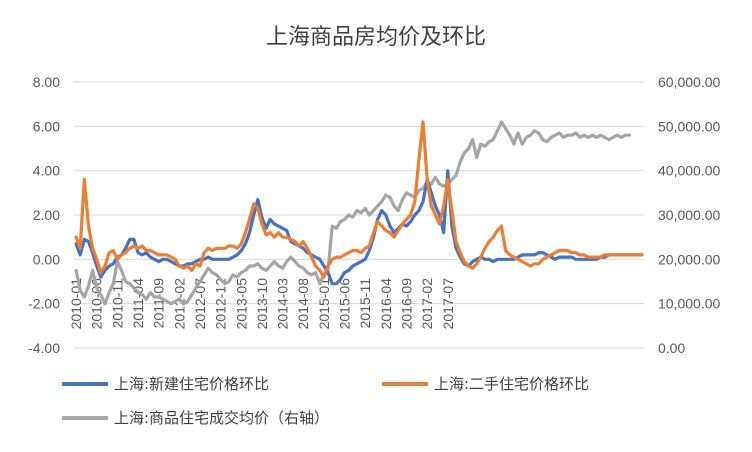 The width and height of the screenshot is (752, 452). Describe the element at coordinates (345, 304) in the screenshot. I see `x-tick-label: 2015-06` at that location.